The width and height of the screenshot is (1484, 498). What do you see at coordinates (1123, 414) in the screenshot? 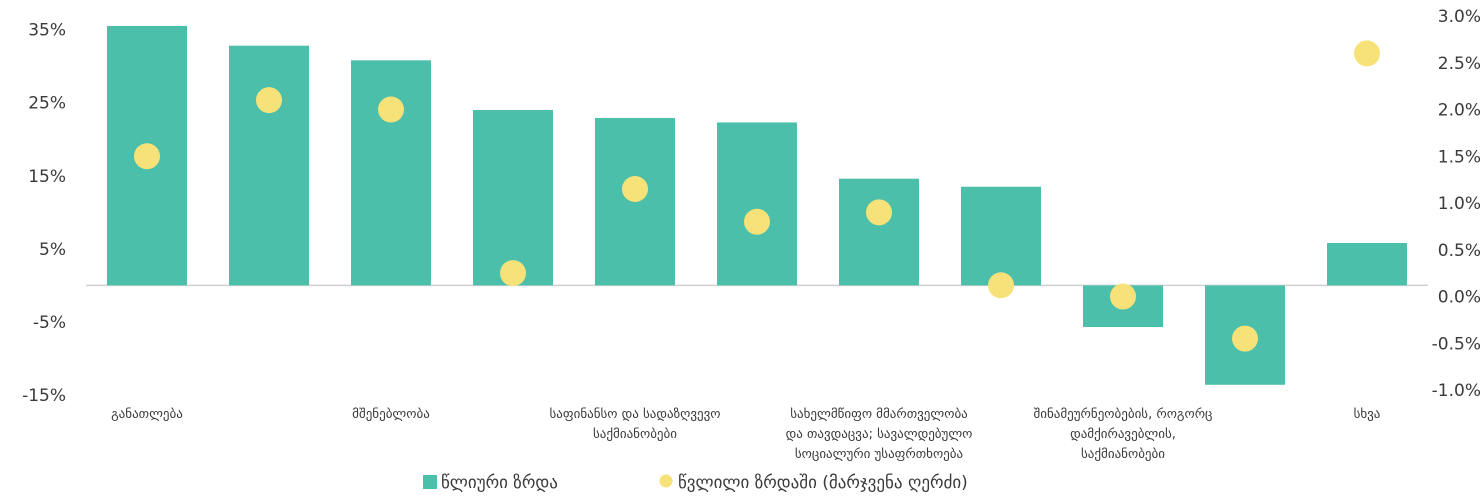
I see `category-label-line: შინამეურნეობების, როგორც` at bounding box center [1123, 414].